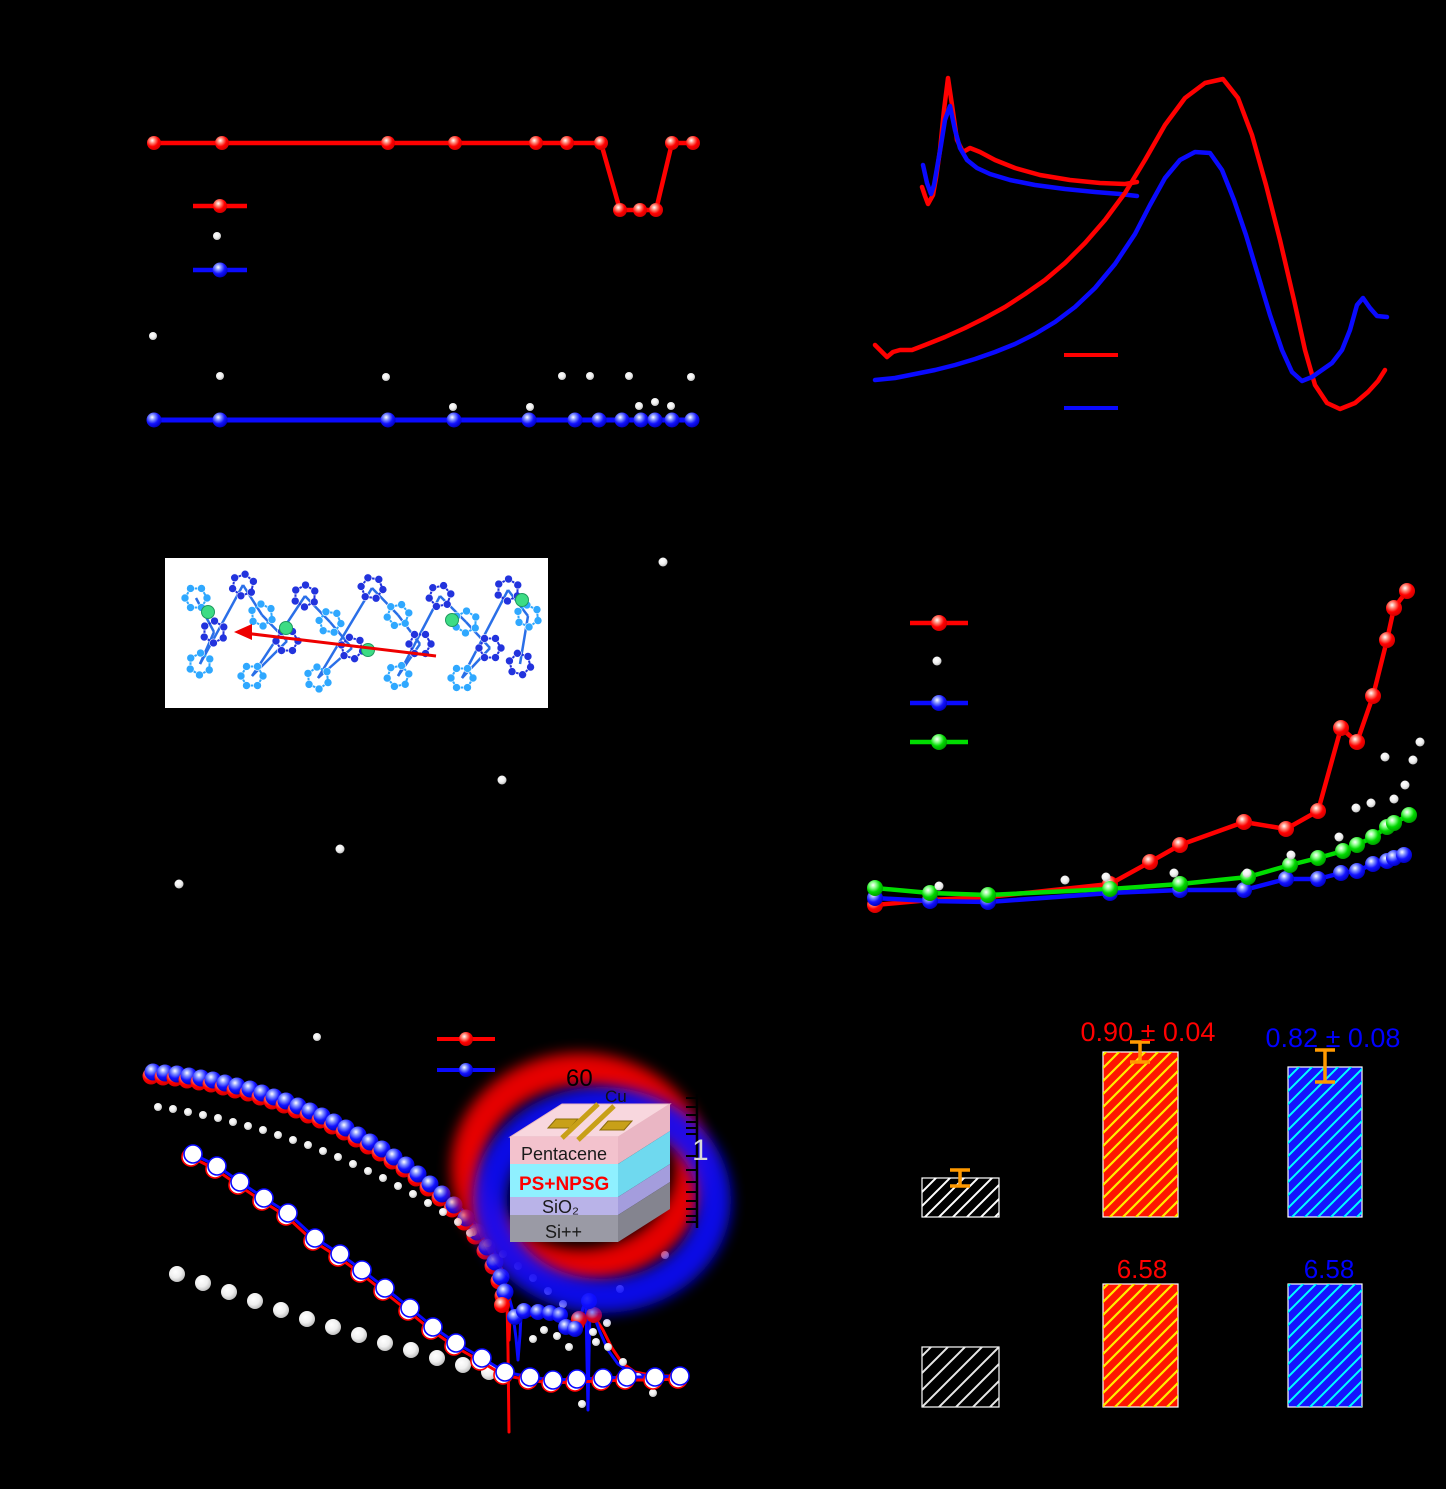  I want to click on molecule-background, so click(356, 633).